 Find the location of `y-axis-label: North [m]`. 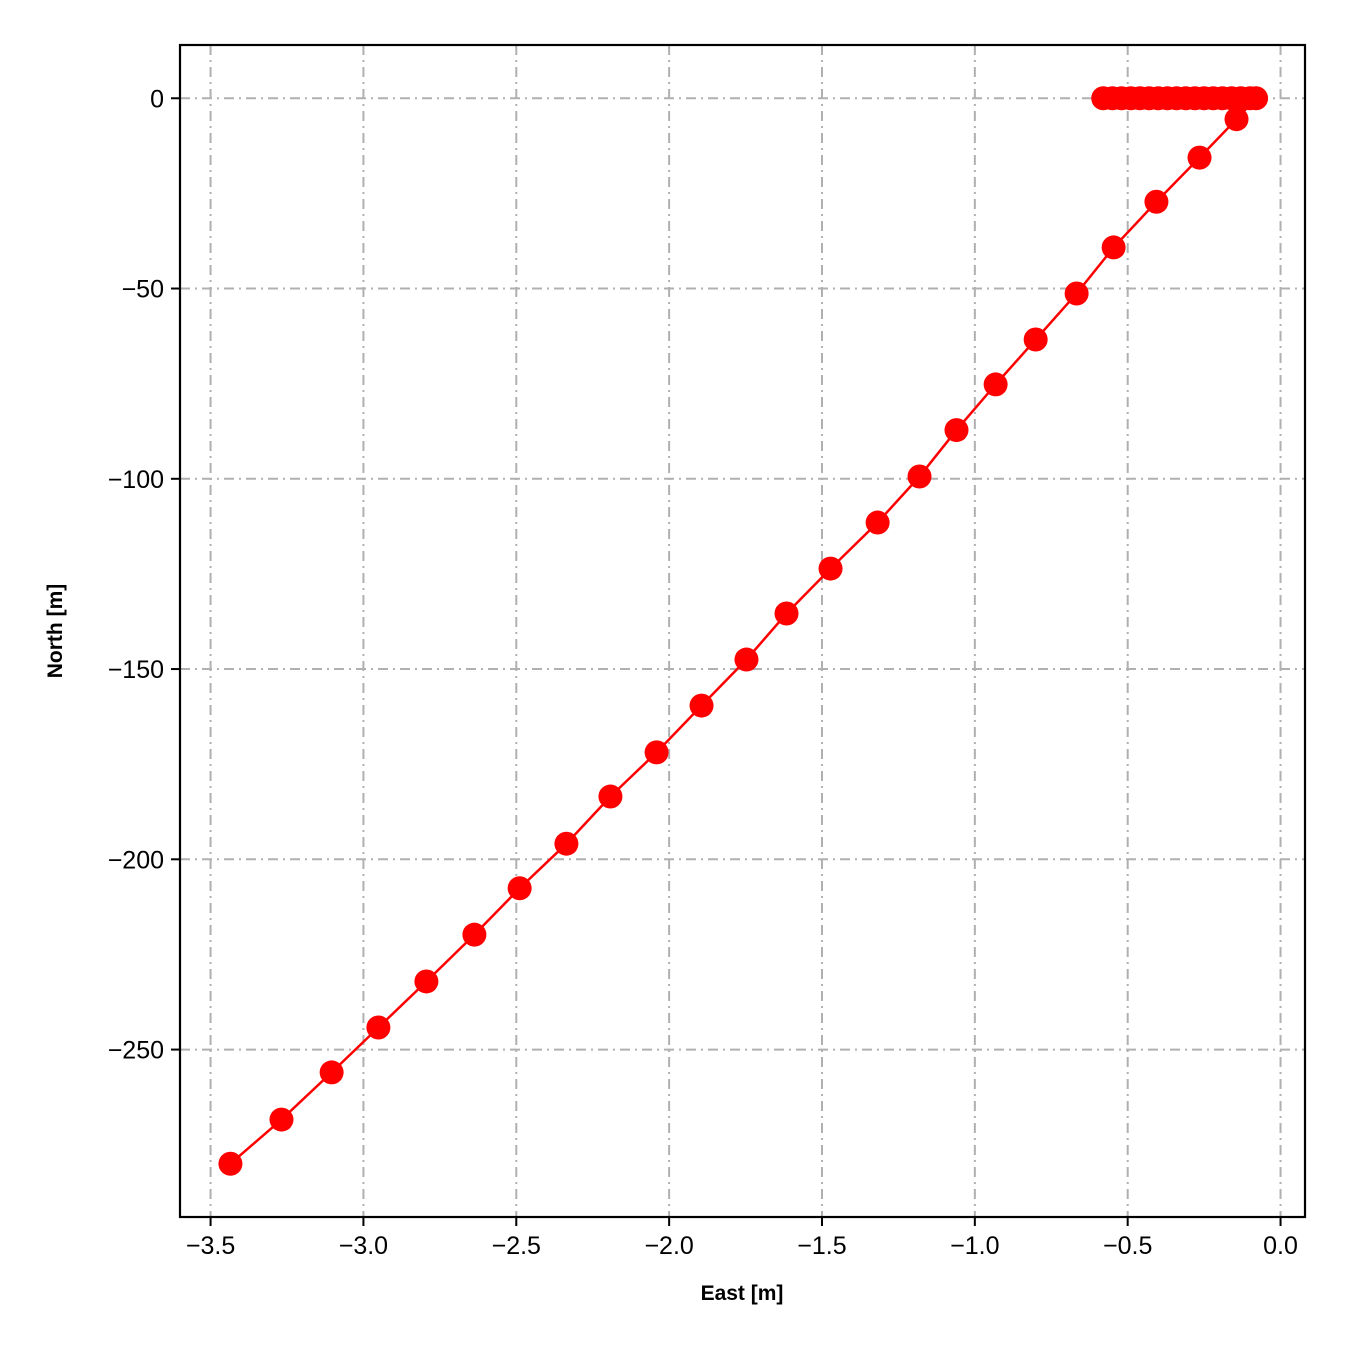

y-axis-label: North [m] is located at coordinates (55, 631).